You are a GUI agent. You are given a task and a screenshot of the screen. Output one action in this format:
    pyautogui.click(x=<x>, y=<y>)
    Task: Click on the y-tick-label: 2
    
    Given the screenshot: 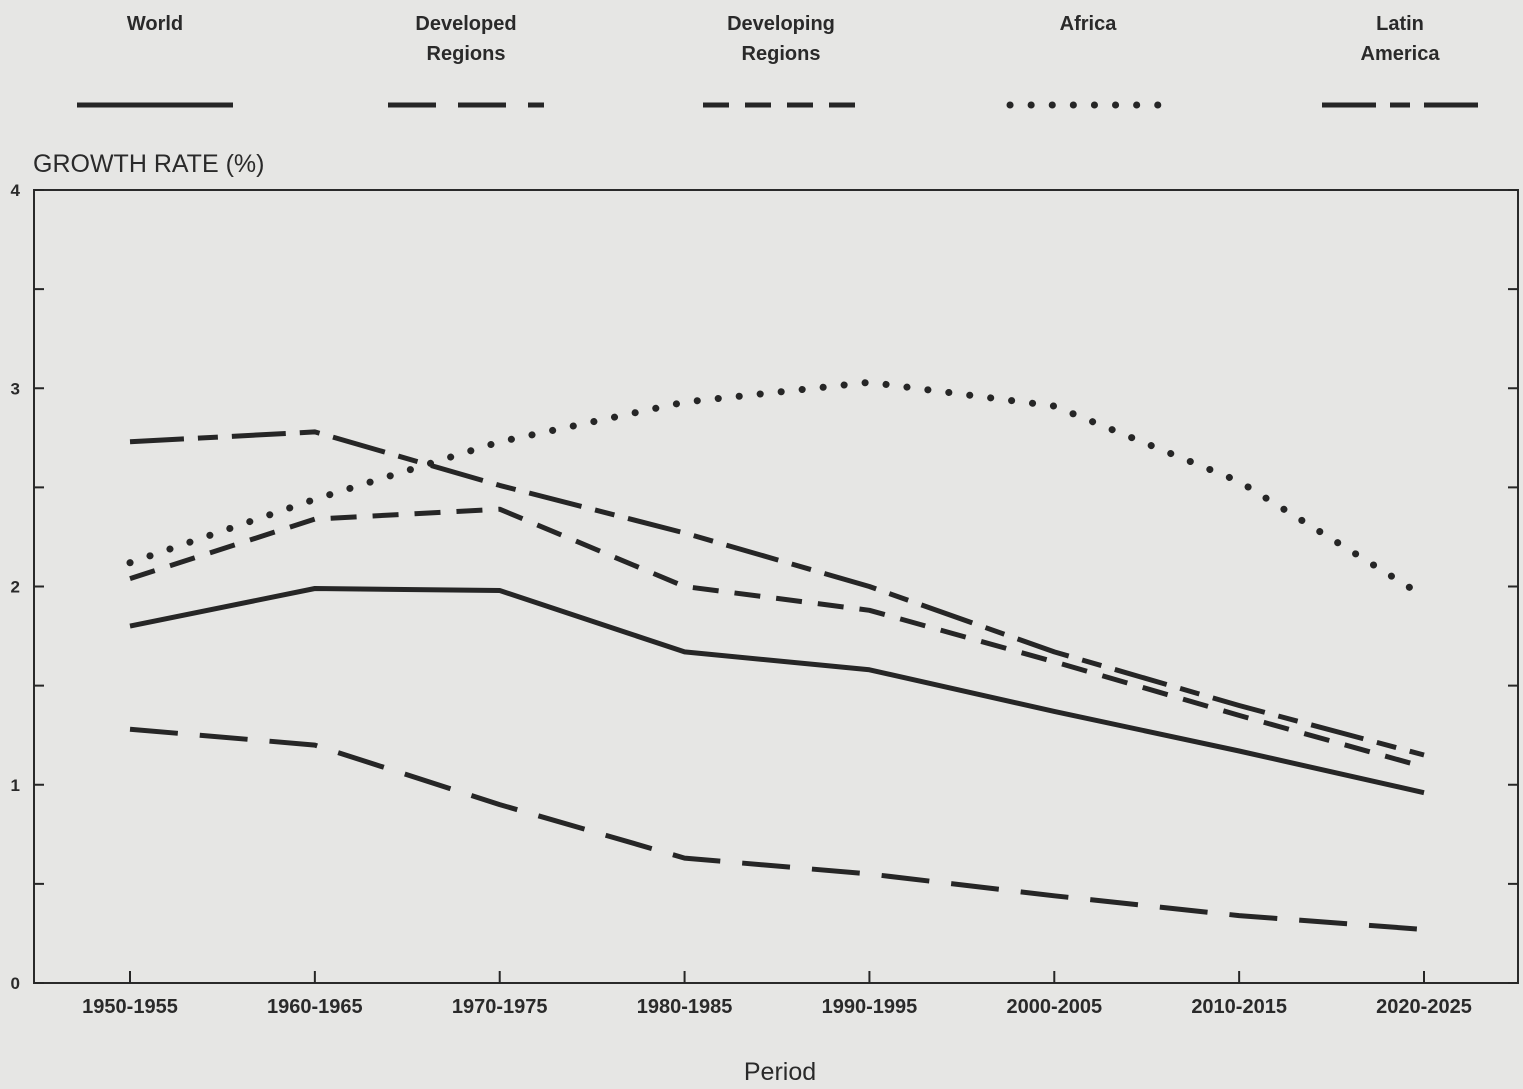 What is the action you would take?
    pyautogui.click(x=15, y=587)
    